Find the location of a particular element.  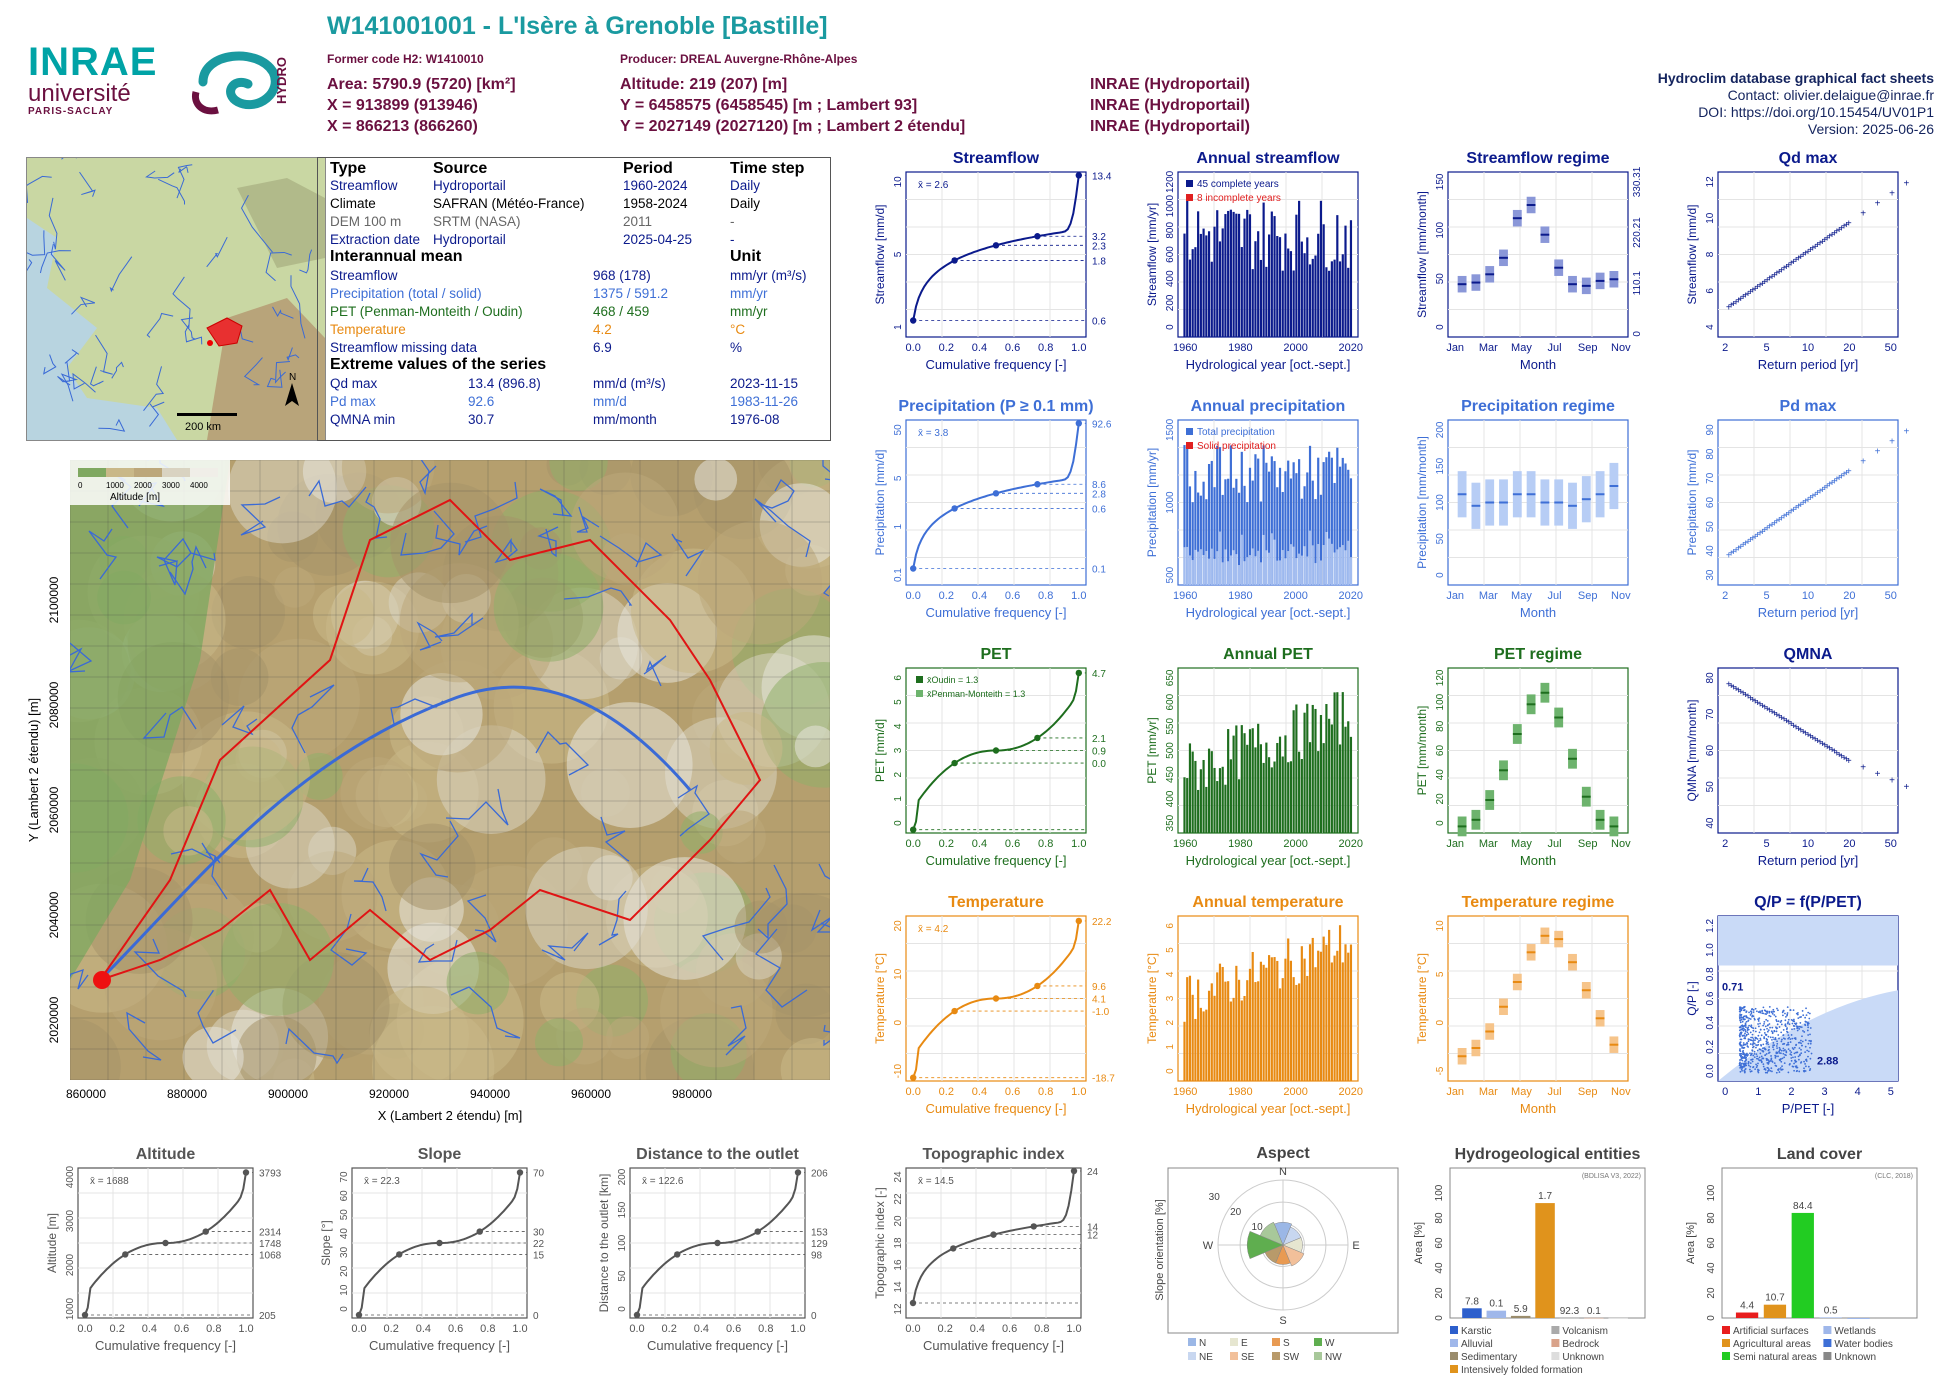

y-tick: 100 is located at coordinates (622, 1242).